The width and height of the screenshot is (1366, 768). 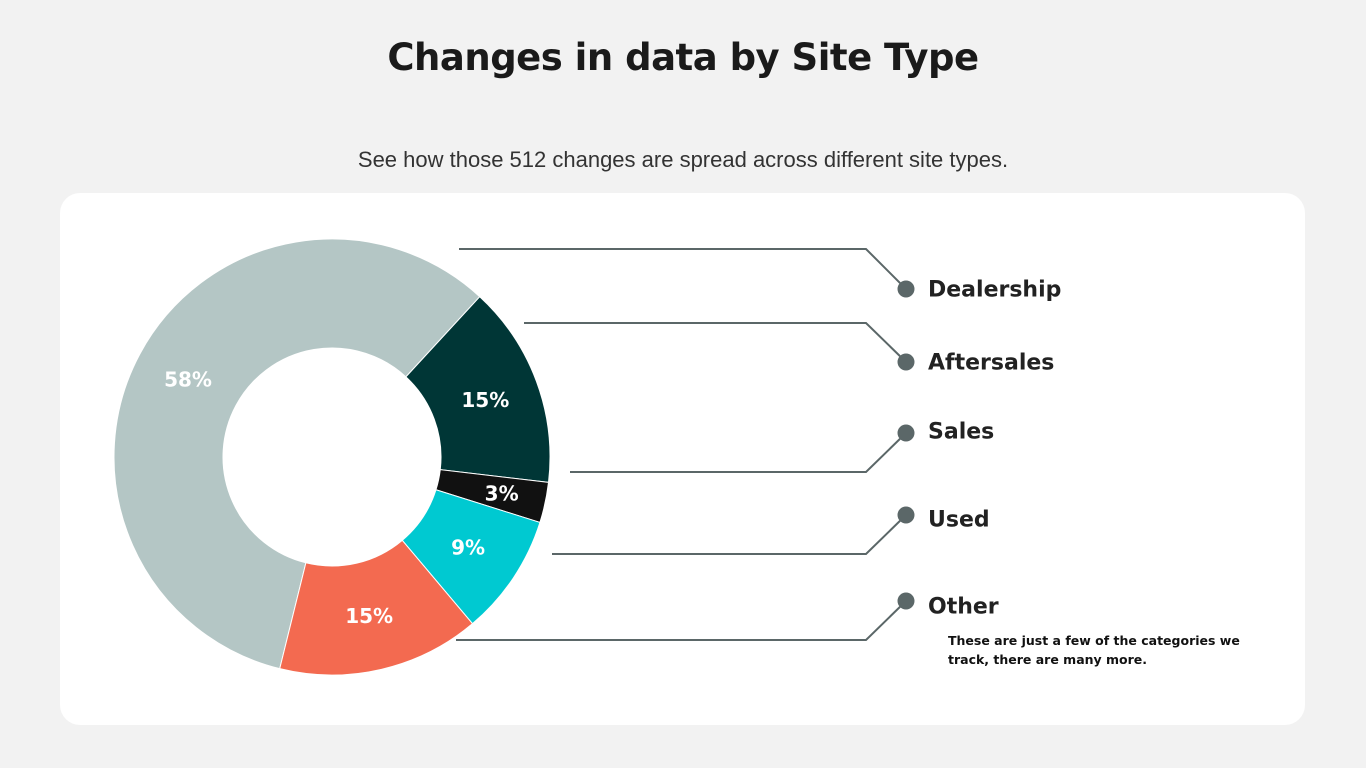 What do you see at coordinates (683, 269) in the screenshot?
I see `connector-dealership` at bounding box center [683, 269].